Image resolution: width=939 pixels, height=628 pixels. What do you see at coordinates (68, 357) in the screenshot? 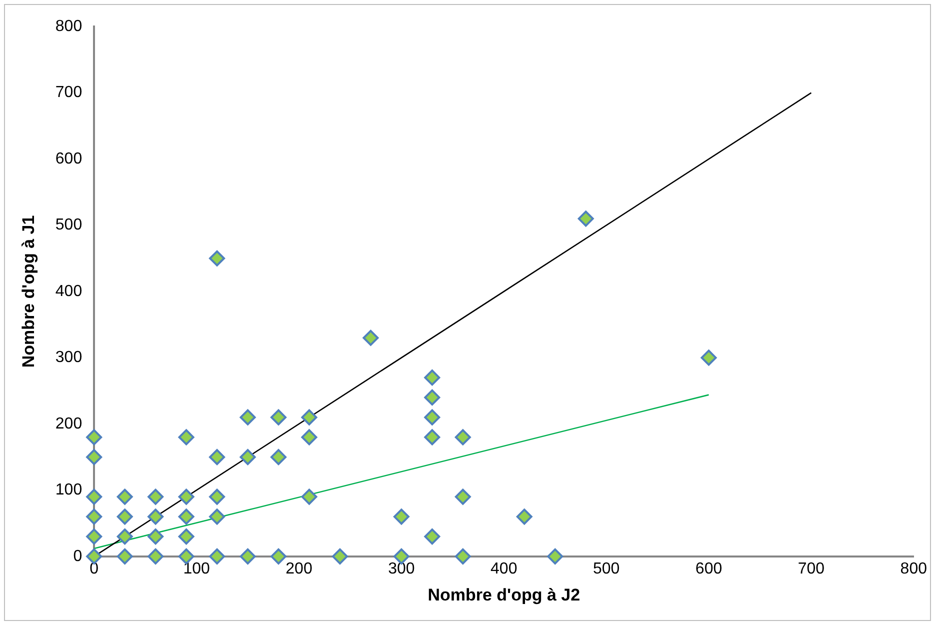
I see `y-tick-label: 300` at bounding box center [68, 357].